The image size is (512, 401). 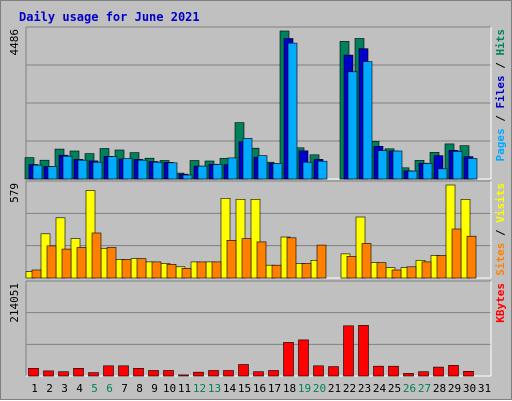 I want to click on legend-entry: Visits, so click(x=500, y=203).